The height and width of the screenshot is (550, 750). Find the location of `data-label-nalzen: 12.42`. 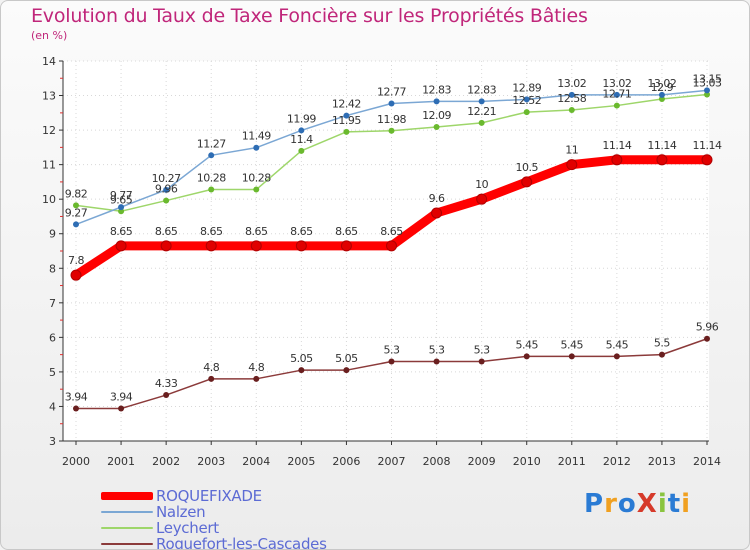

data-label-nalzen: 12.42 is located at coordinates (346, 104).